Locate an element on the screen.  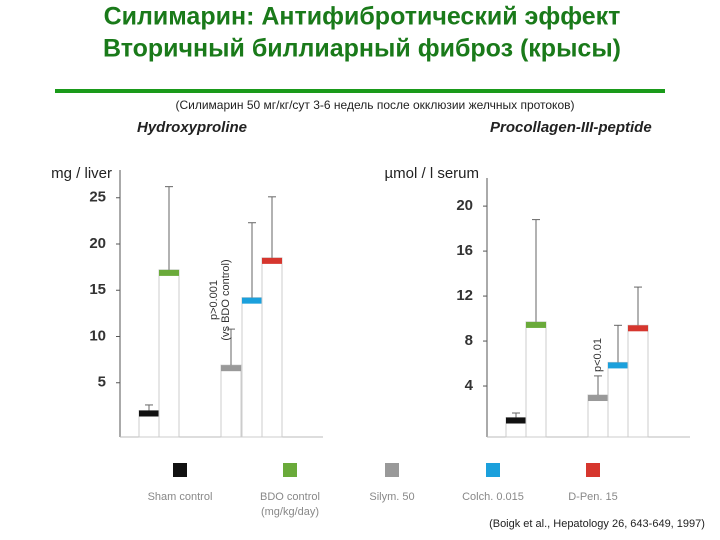
legend-note: (mg/kg/day) is located at coordinates (290, 512).